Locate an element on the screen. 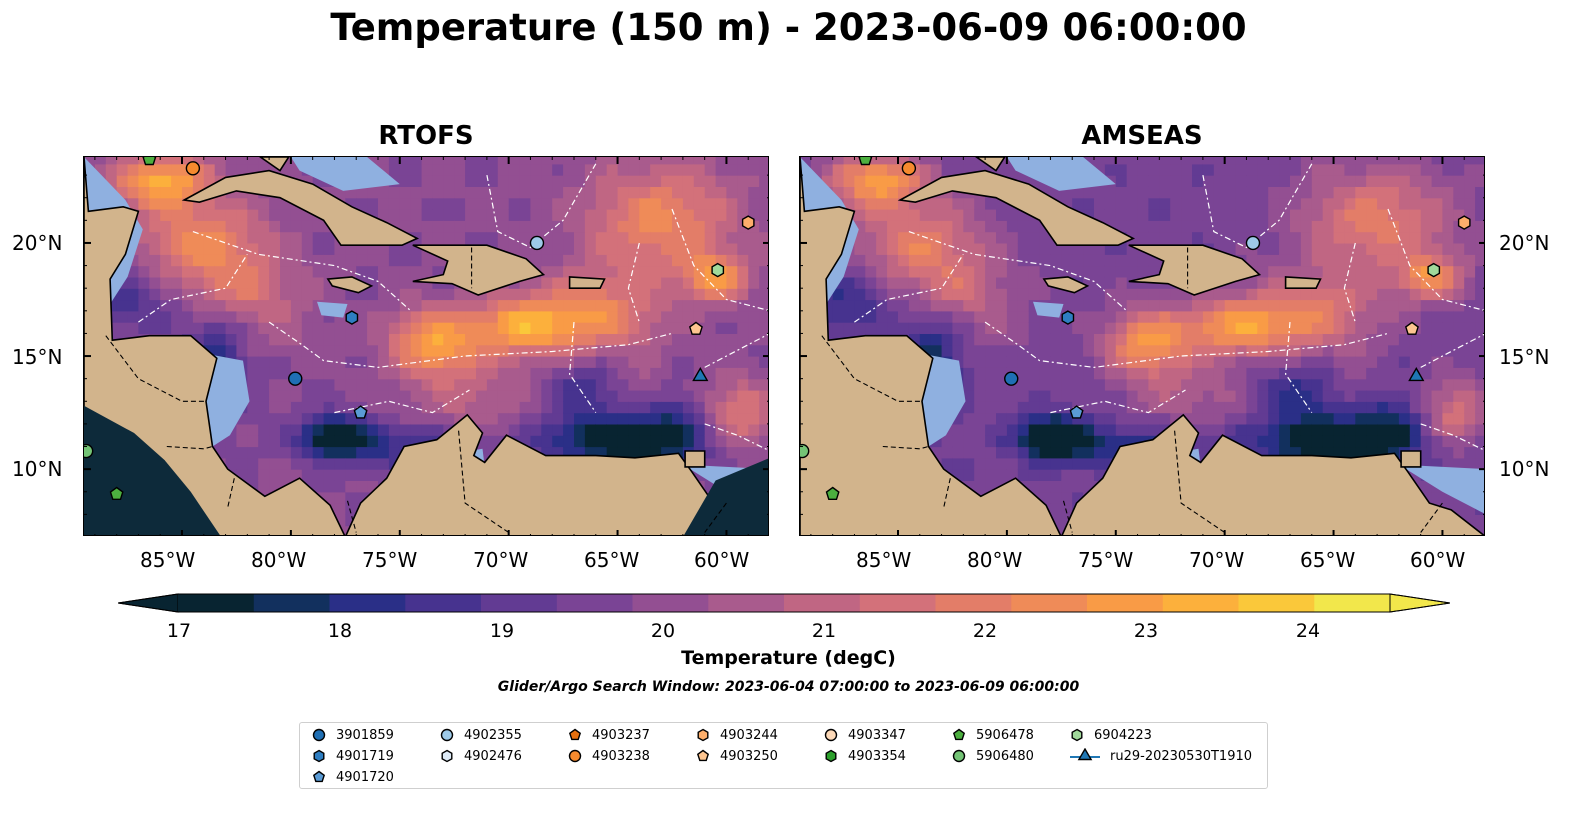 The height and width of the screenshot is (827, 1577). legend-label: 4902355 is located at coordinates (493, 735).